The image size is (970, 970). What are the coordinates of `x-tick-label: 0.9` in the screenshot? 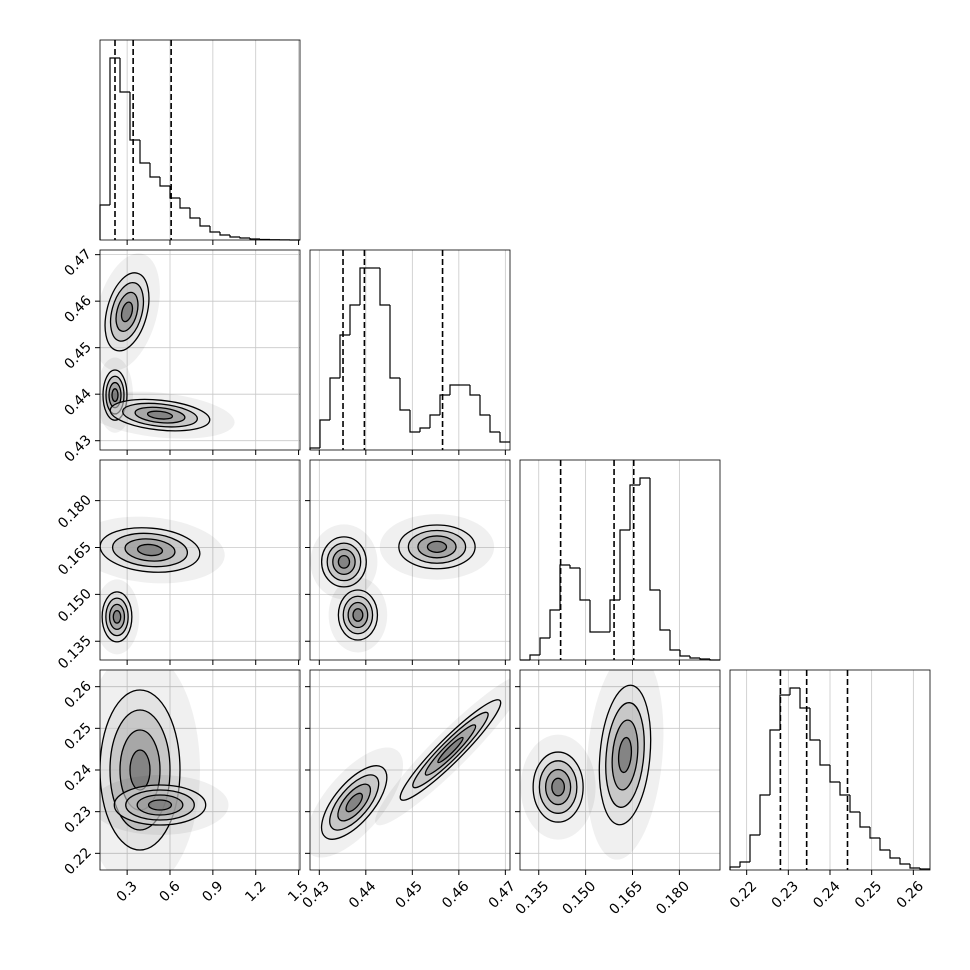 It's located at (212, 891).